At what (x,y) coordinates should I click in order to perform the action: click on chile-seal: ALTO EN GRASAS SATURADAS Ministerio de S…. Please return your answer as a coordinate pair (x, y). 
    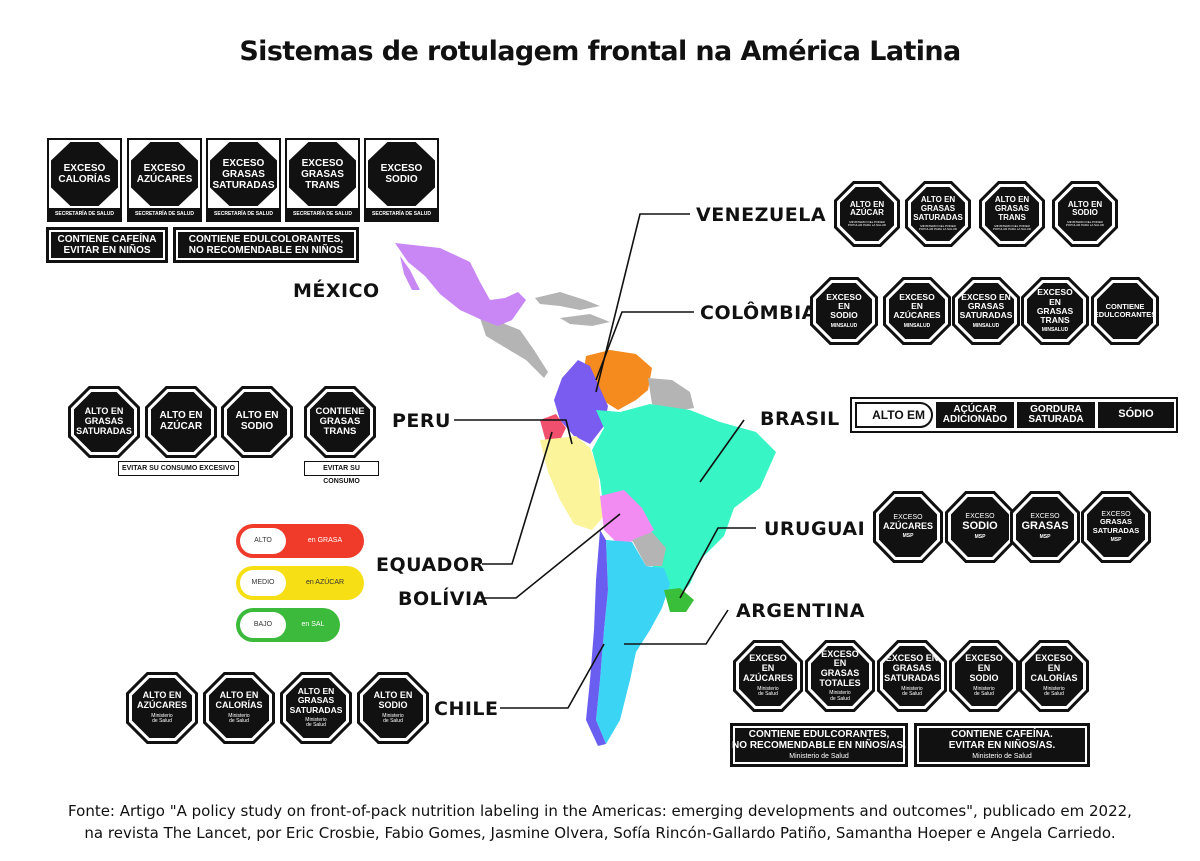
    Looking at the image, I should click on (316, 708).